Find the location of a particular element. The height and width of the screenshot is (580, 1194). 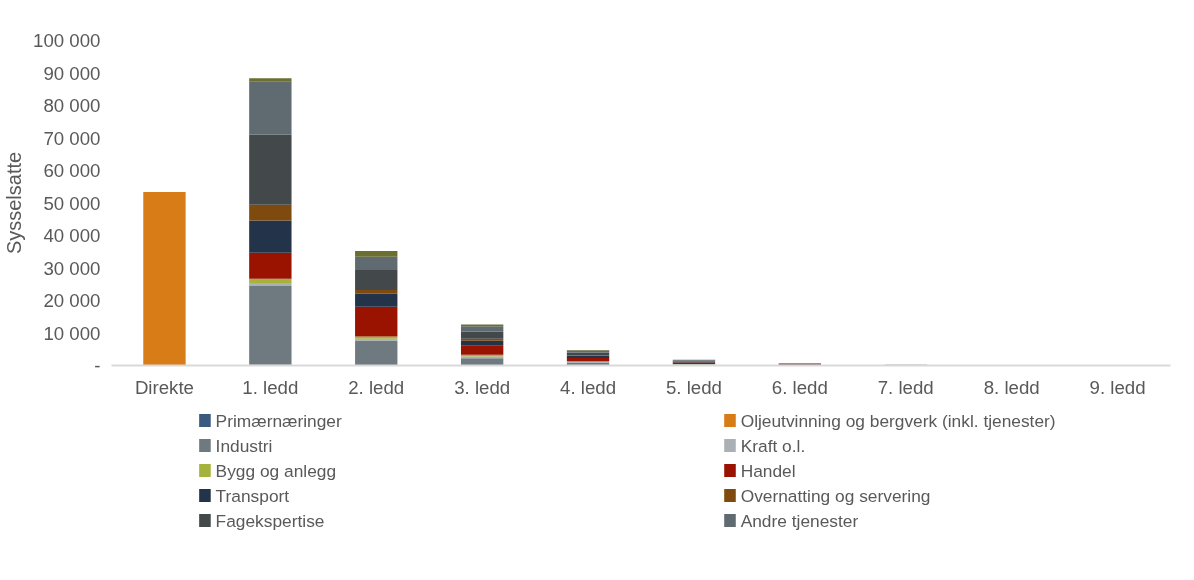

x-tick-label: 2. ledd is located at coordinates (376, 387).